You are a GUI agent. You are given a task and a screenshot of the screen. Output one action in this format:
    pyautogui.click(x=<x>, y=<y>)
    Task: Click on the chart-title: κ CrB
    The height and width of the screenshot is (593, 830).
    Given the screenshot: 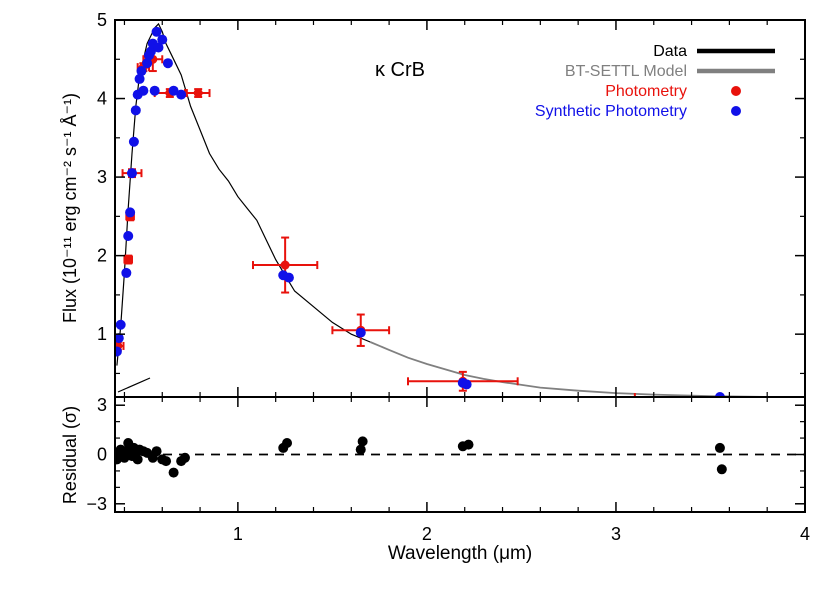 What is the action you would take?
    pyautogui.click(x=400, y=70)
    